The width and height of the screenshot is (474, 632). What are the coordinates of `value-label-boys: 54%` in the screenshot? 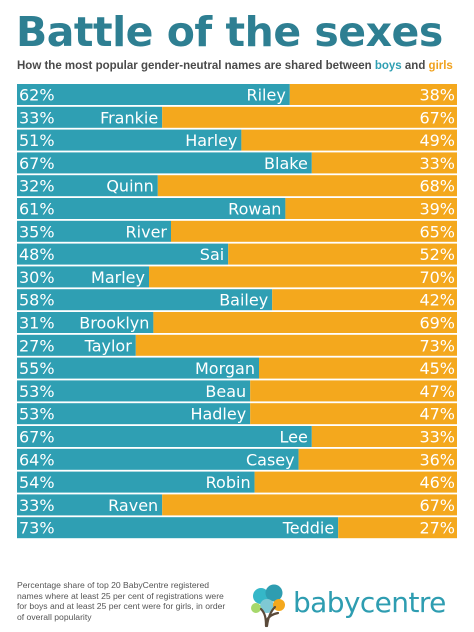 It's located at (37, 482).